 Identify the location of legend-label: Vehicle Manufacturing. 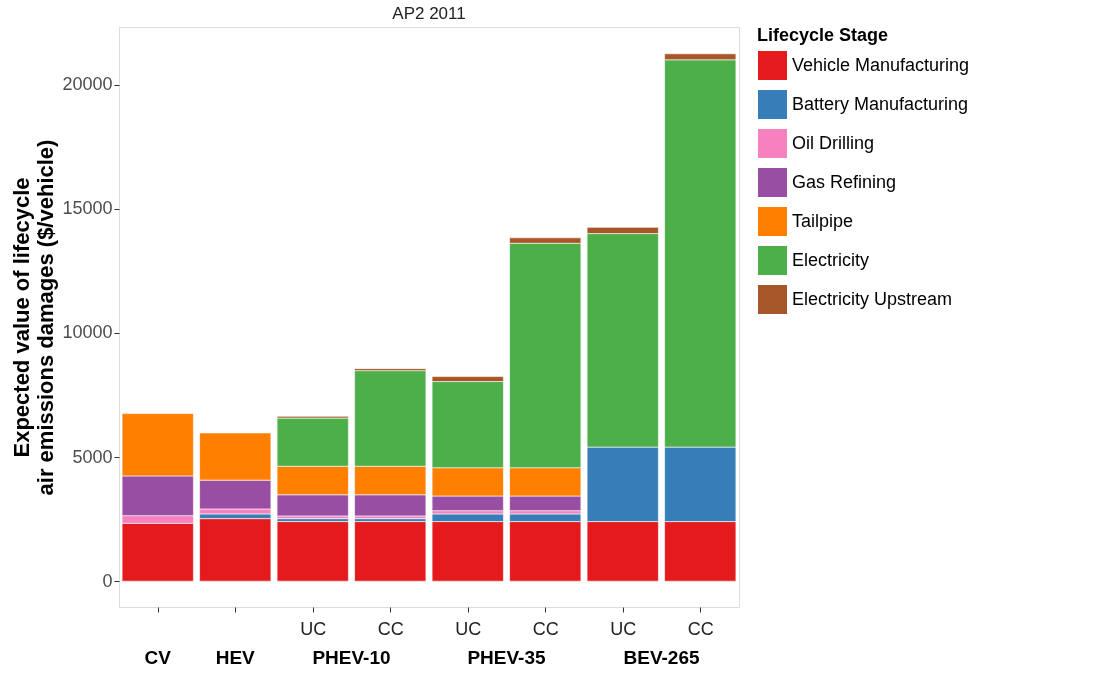
(881, 64).